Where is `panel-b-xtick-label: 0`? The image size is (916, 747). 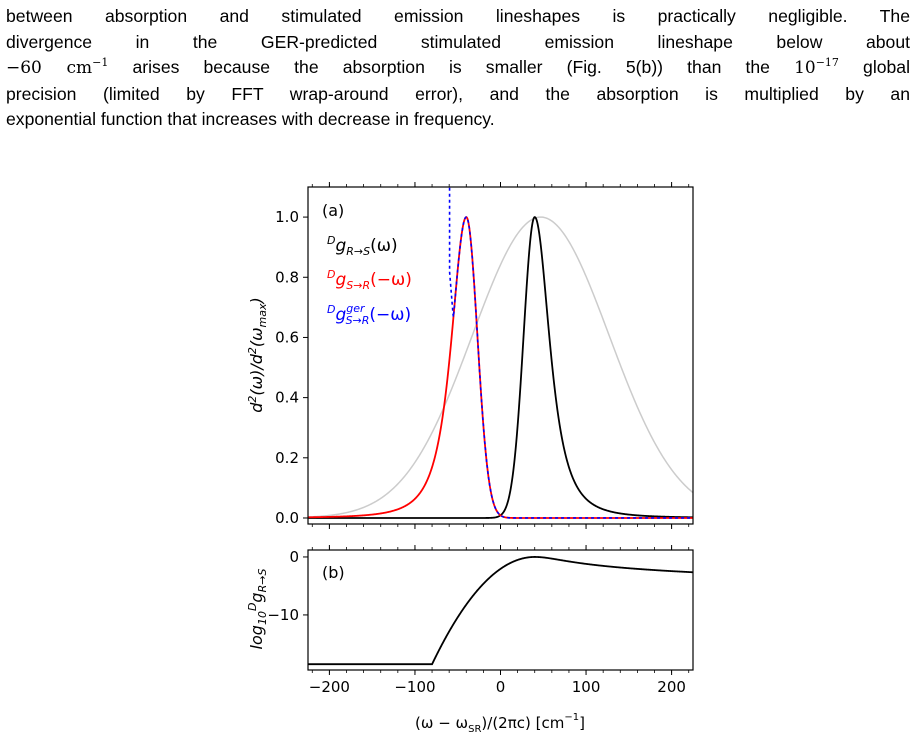
panel-b-xtick-label: 0 is located at coordinates (501, 687).